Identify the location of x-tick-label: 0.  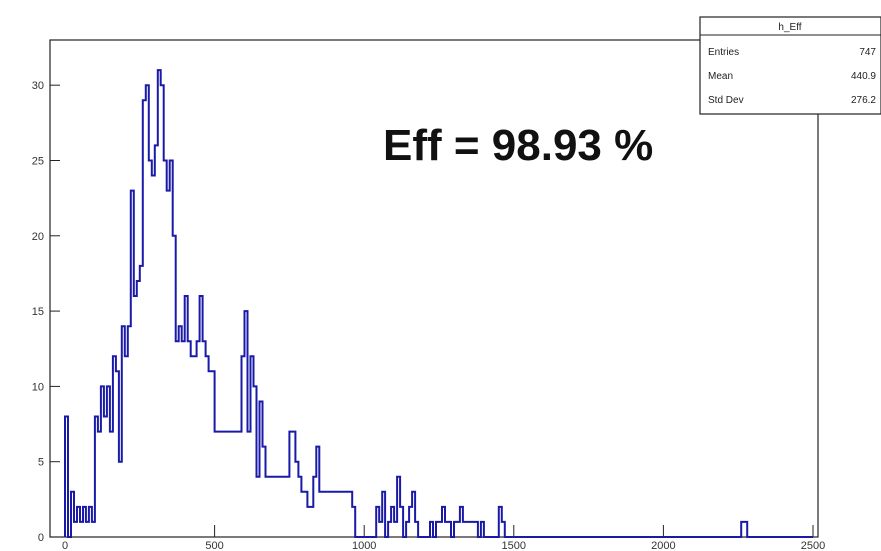
(65, 545).